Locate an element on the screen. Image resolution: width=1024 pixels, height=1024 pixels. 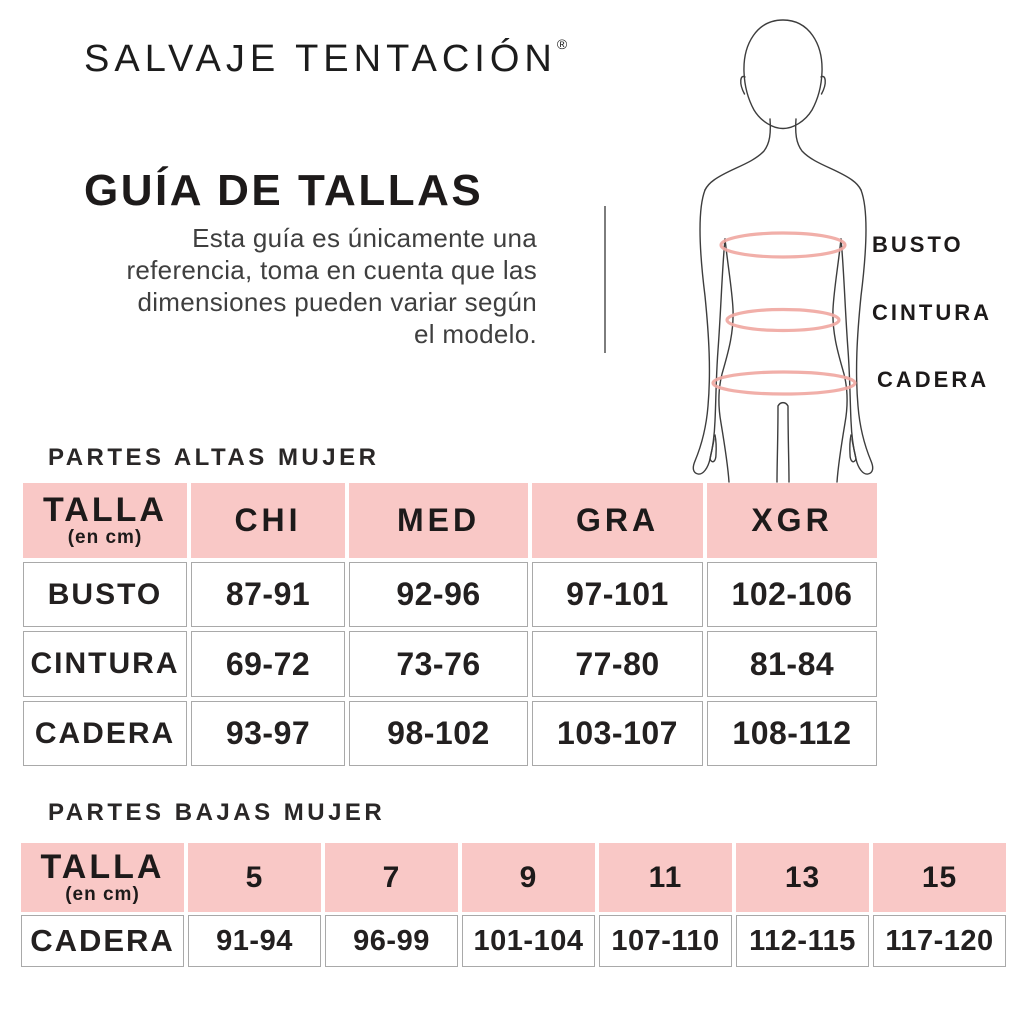
table-cell: 97-101 is located at coordinates (617, 594).